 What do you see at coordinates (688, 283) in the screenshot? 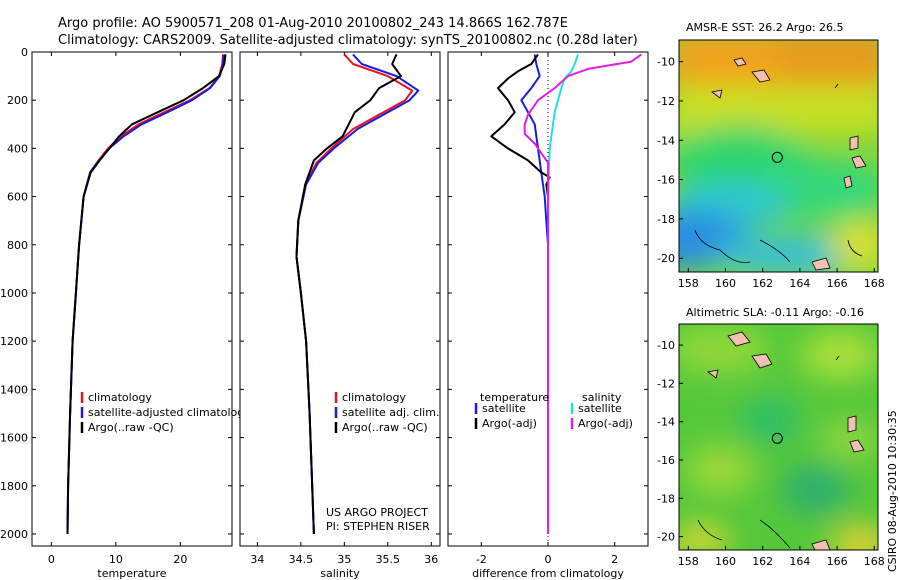
I see `sst_map-xtick-label: 158` at bounding box center [688, 283].